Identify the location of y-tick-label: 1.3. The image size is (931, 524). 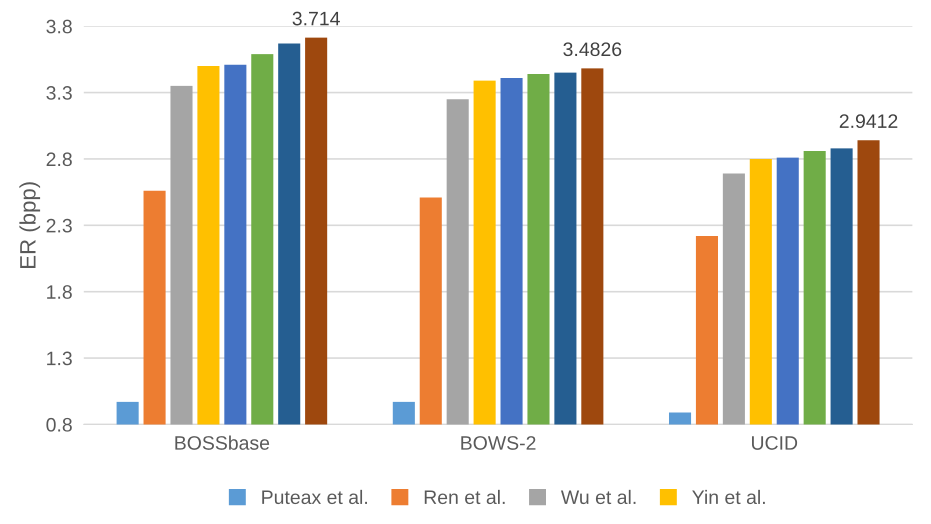
(59, 359).